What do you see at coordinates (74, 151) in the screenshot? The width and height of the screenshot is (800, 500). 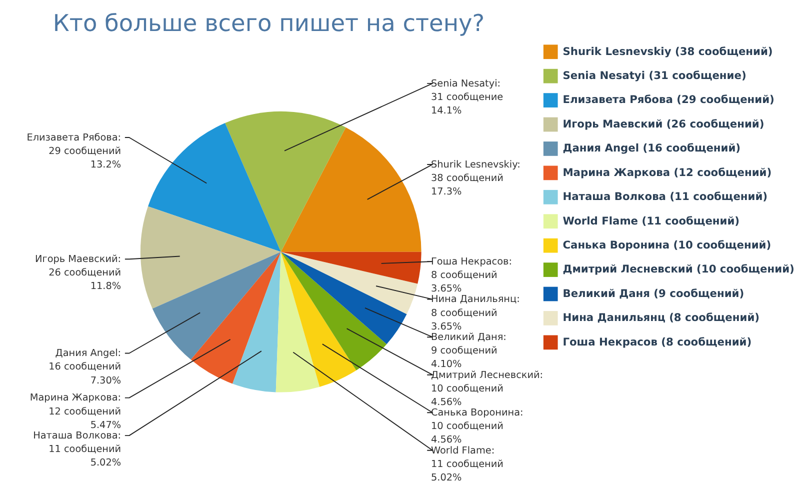 I see `data-label: Елизавета Рябова: 29 сообщений 13.2%` at bounding box center [74, 151].